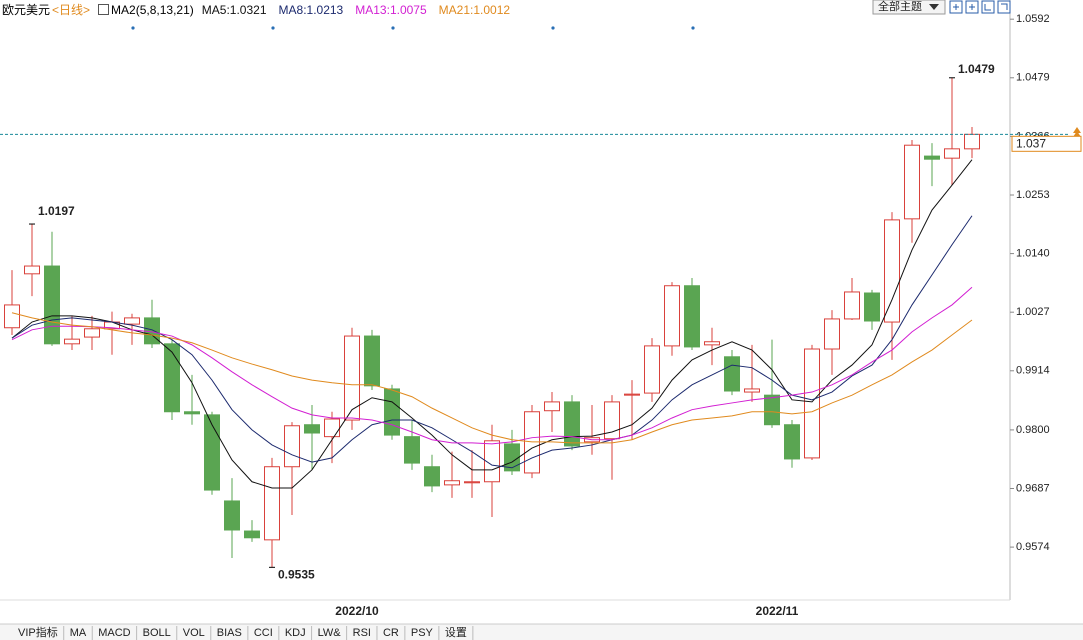 The height and width of the screenshot is (640, 1083). I want to click on ma-icon, so click(104, 9).